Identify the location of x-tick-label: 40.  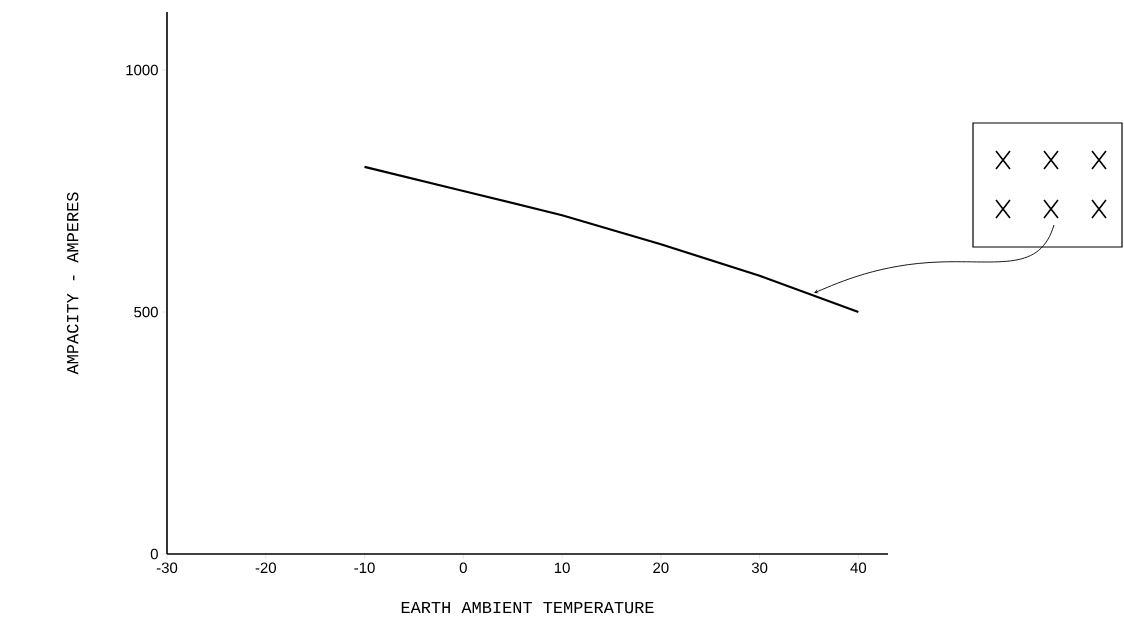
(858, 568).